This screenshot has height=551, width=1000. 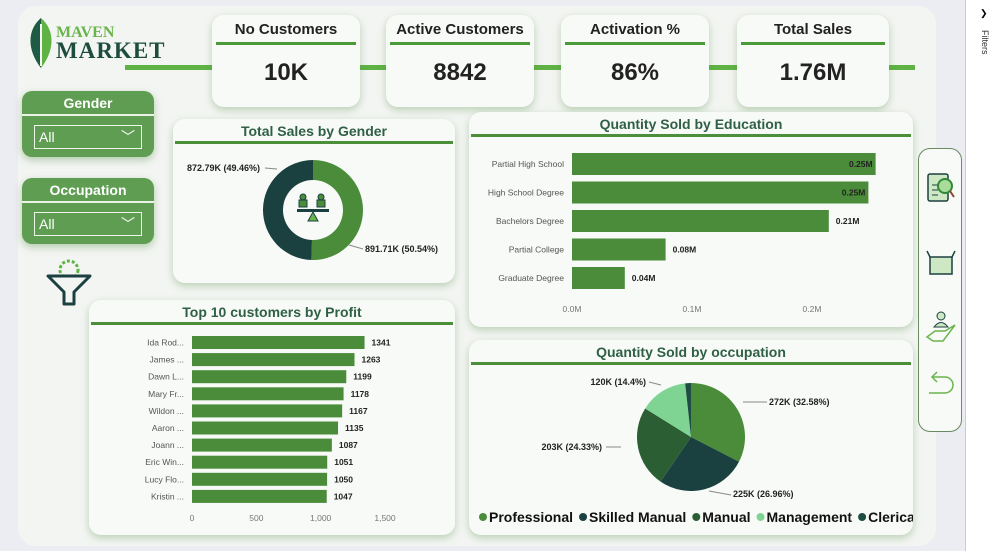 What do you see at coordinates (88, 103) in the screenshot?
I see `slicer-title: Gender` at bounding box center [88, 103].